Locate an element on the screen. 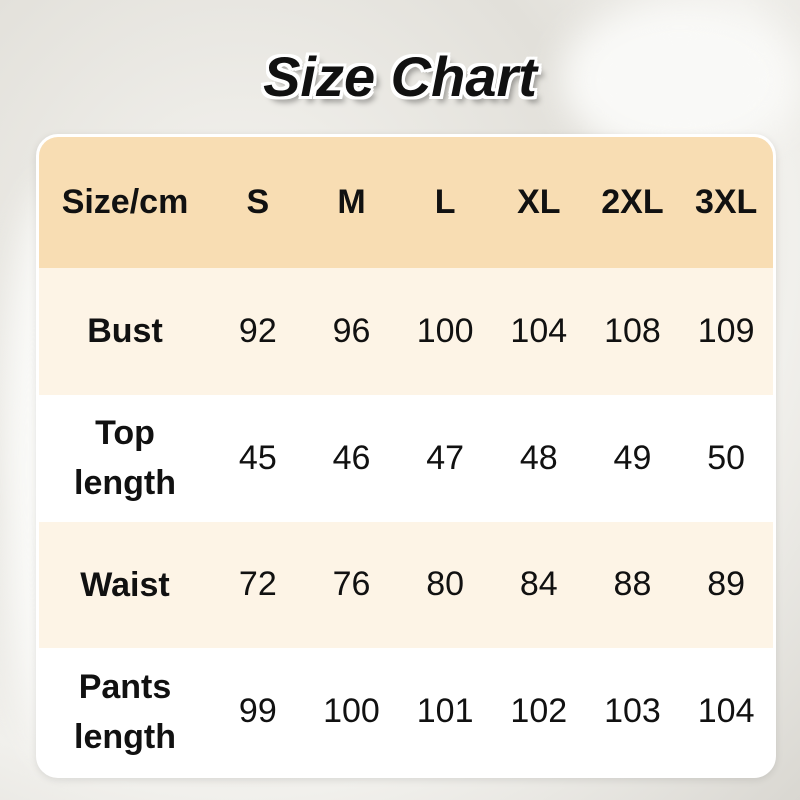  table-cell: 45 is located at coordinates (258, 458).